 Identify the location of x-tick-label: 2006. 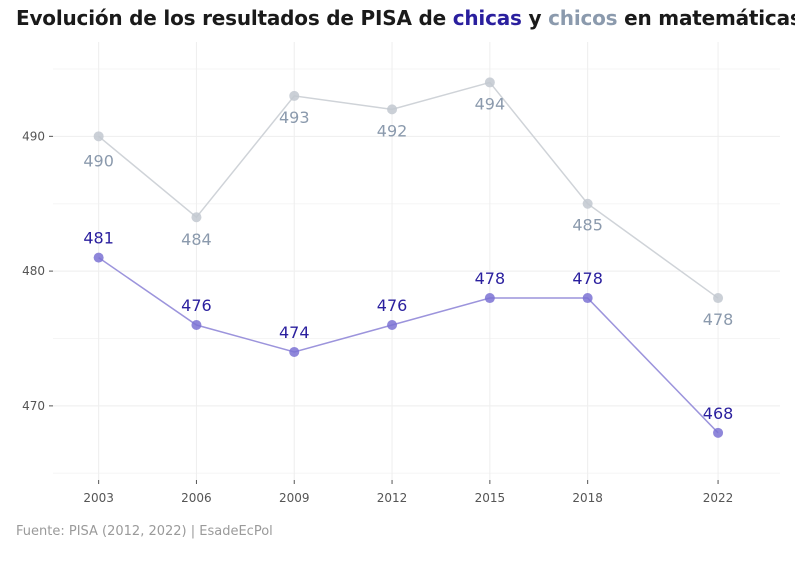
(196, 498).